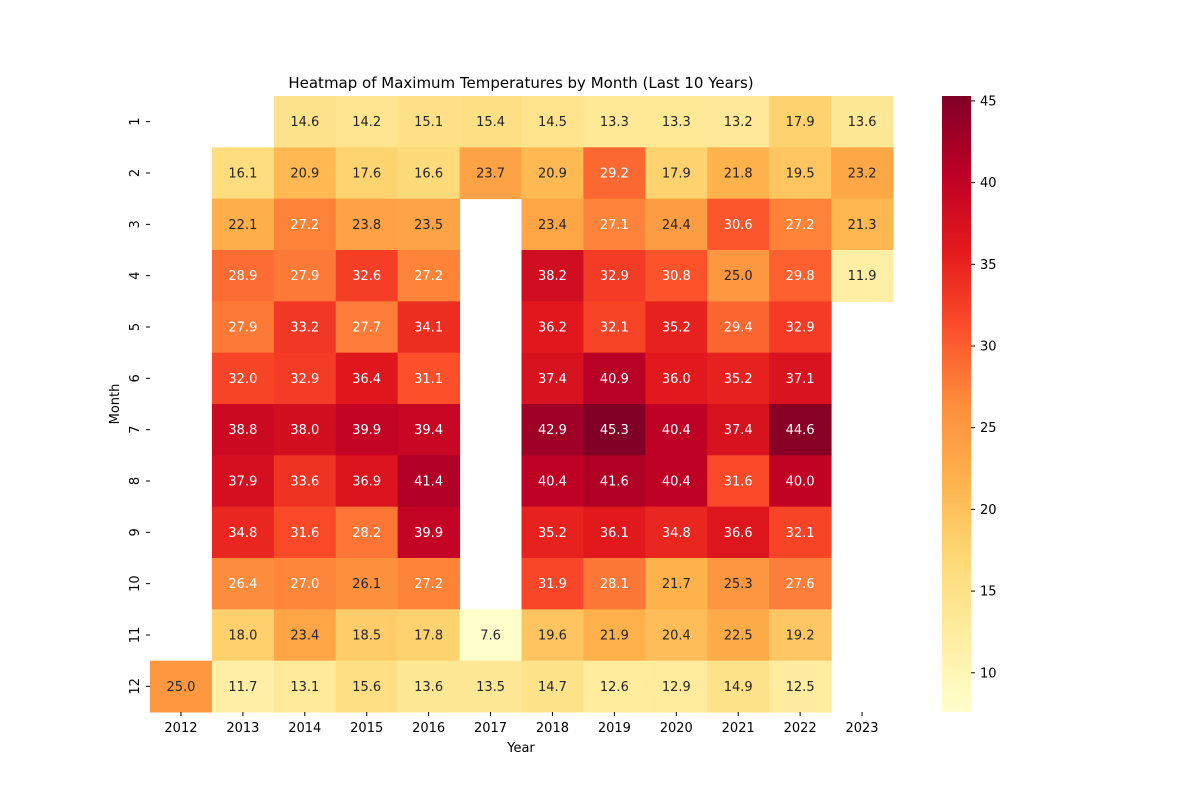  What do you see at coordinates (242, 728) in the screenshot?
I see `x-tick-label: 2013` at bounding box center [242, 728].